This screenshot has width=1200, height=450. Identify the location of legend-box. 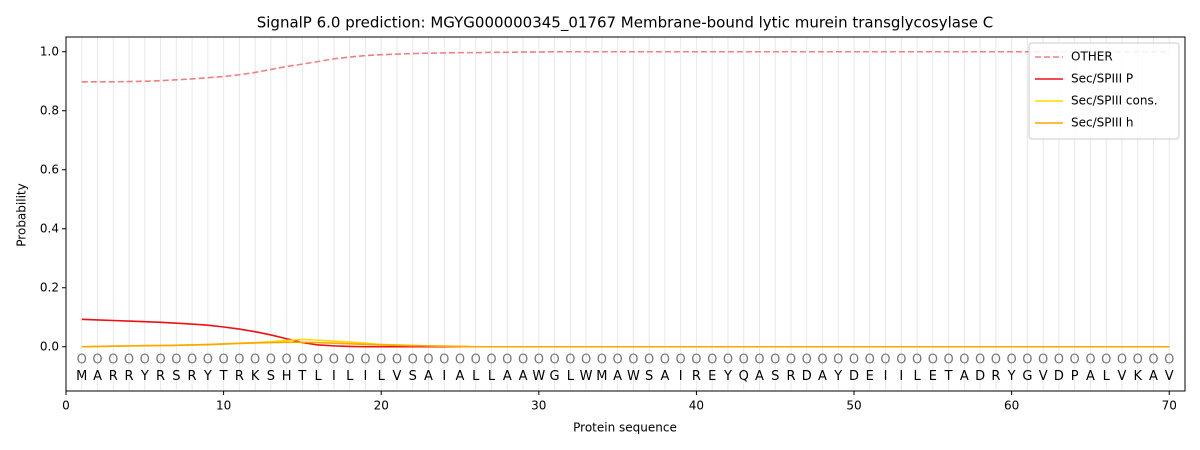
(1104, 91).